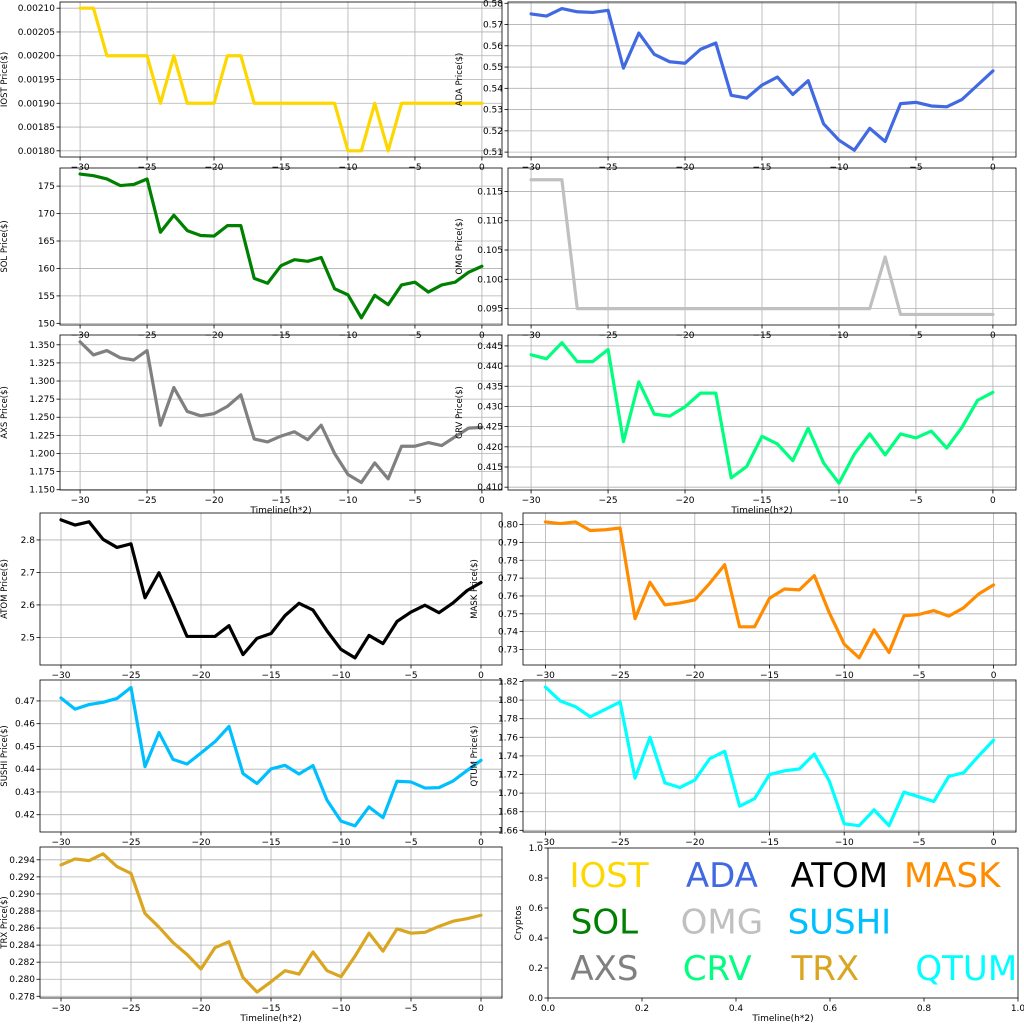 The image size is (1024, 1024). Describe the element at coordinates (493, 26) in the screenshot. I see `y-tick-label: 0.57` at that location.